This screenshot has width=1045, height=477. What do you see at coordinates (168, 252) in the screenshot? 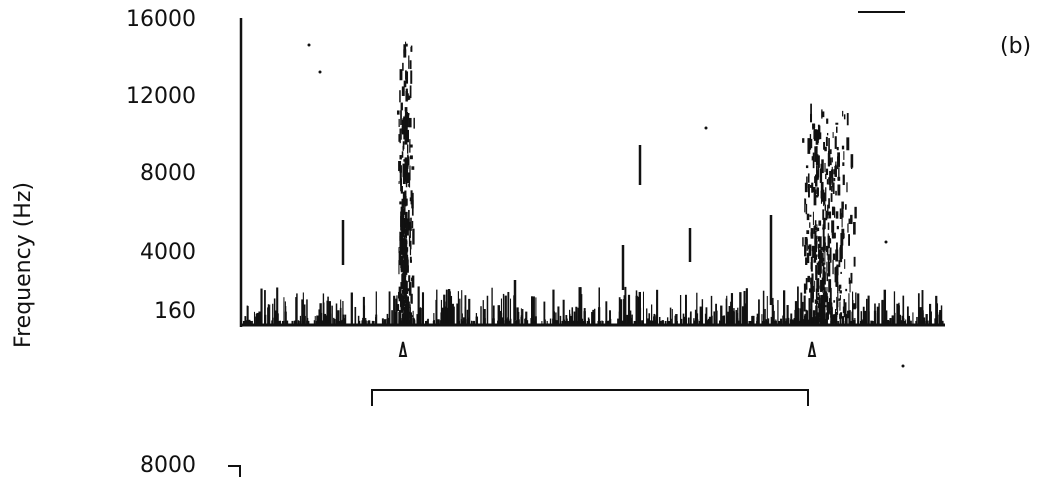
I see `y-tick-label: 4000` at bounding box center [168, 252].